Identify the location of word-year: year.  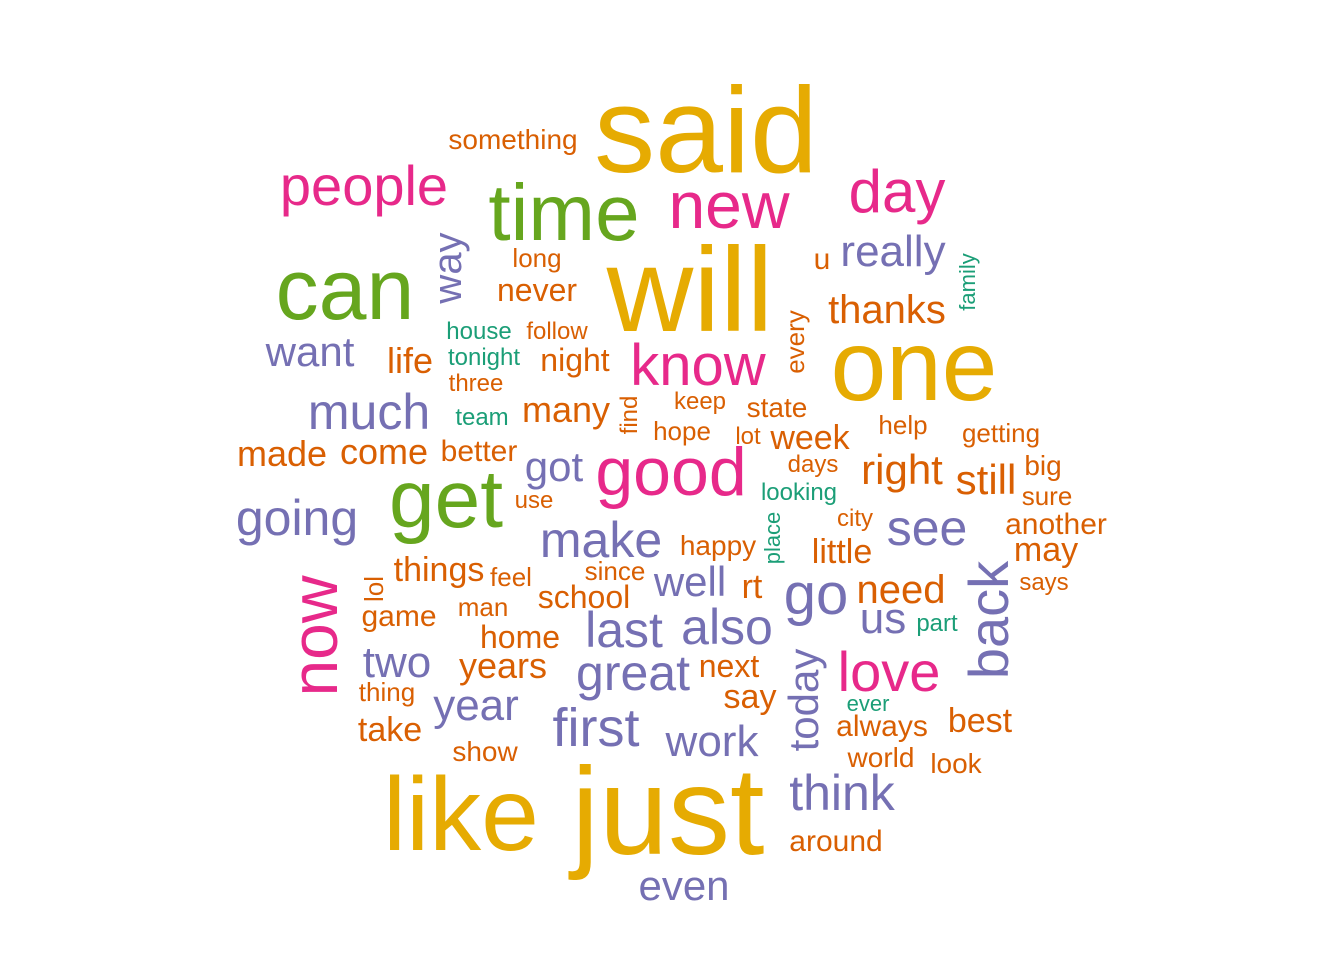
(476, 705).